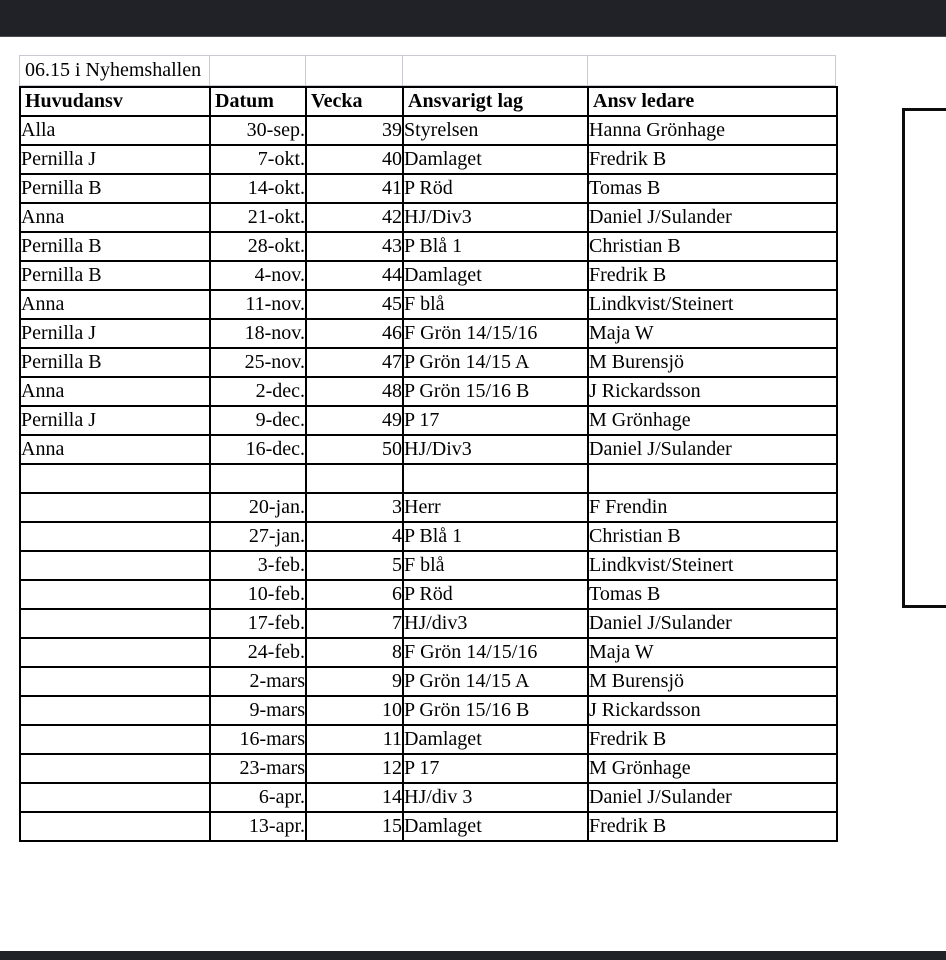 The width and height of the screenshot is (946, 960). What do you see at coordinates (258, 565) in the screenshot?
I see `table-cell: 3-feb.` at bounding box center [258, 565].